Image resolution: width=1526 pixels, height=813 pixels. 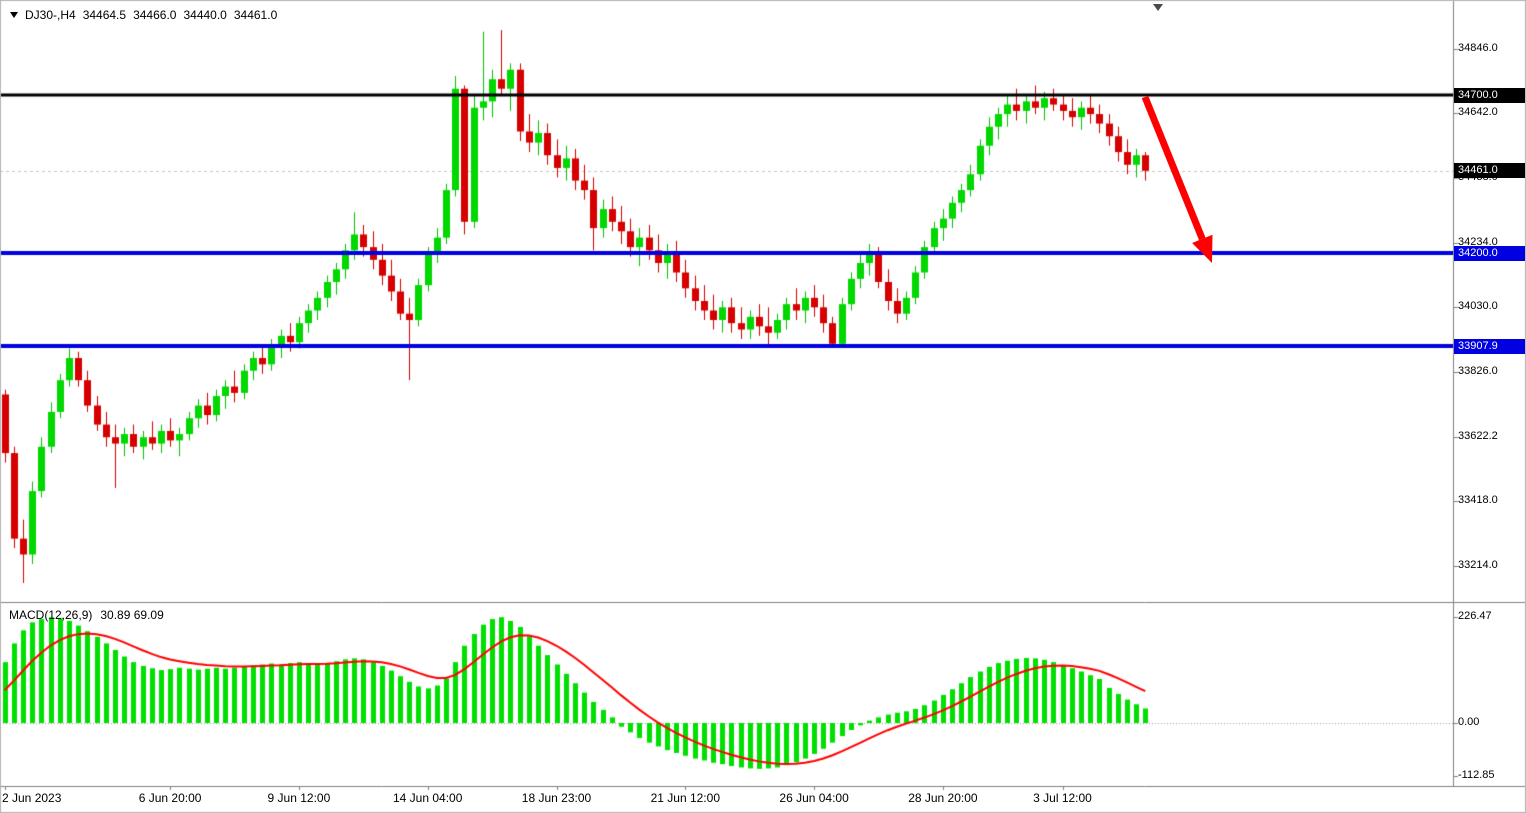 What do you see at coordinates (685, 798) in the screenshot?
I see `time-axis-label: 21 Jun 12:00` at bounding box center [685, 798].